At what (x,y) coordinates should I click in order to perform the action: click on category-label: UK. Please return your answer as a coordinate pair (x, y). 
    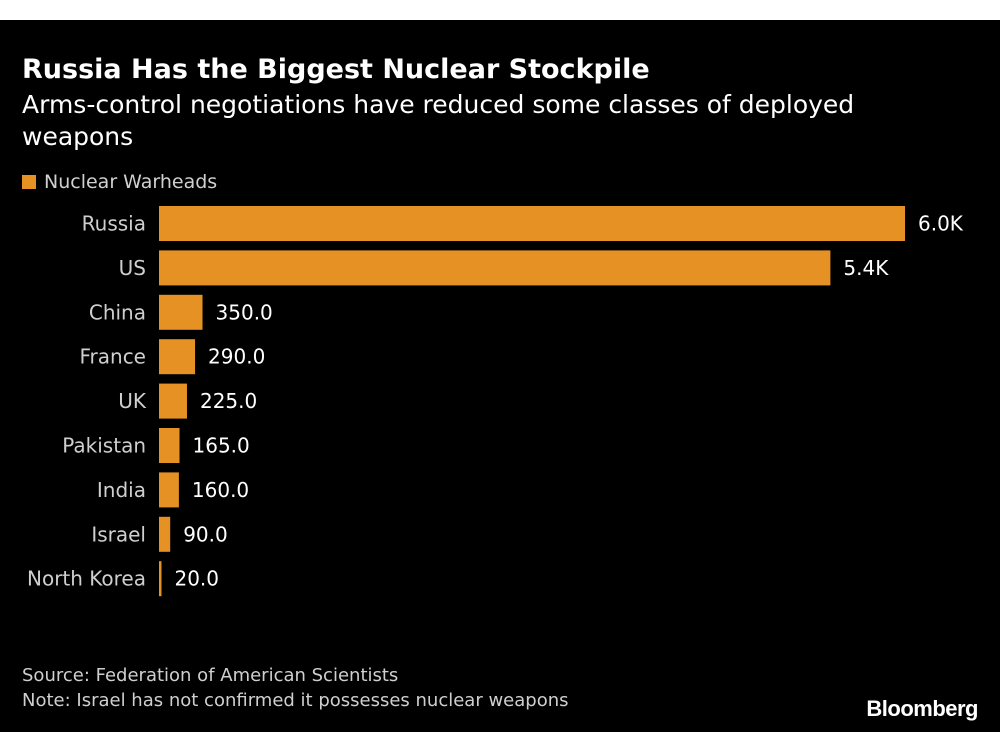
    Looking at the image, I should click on (132, 401).